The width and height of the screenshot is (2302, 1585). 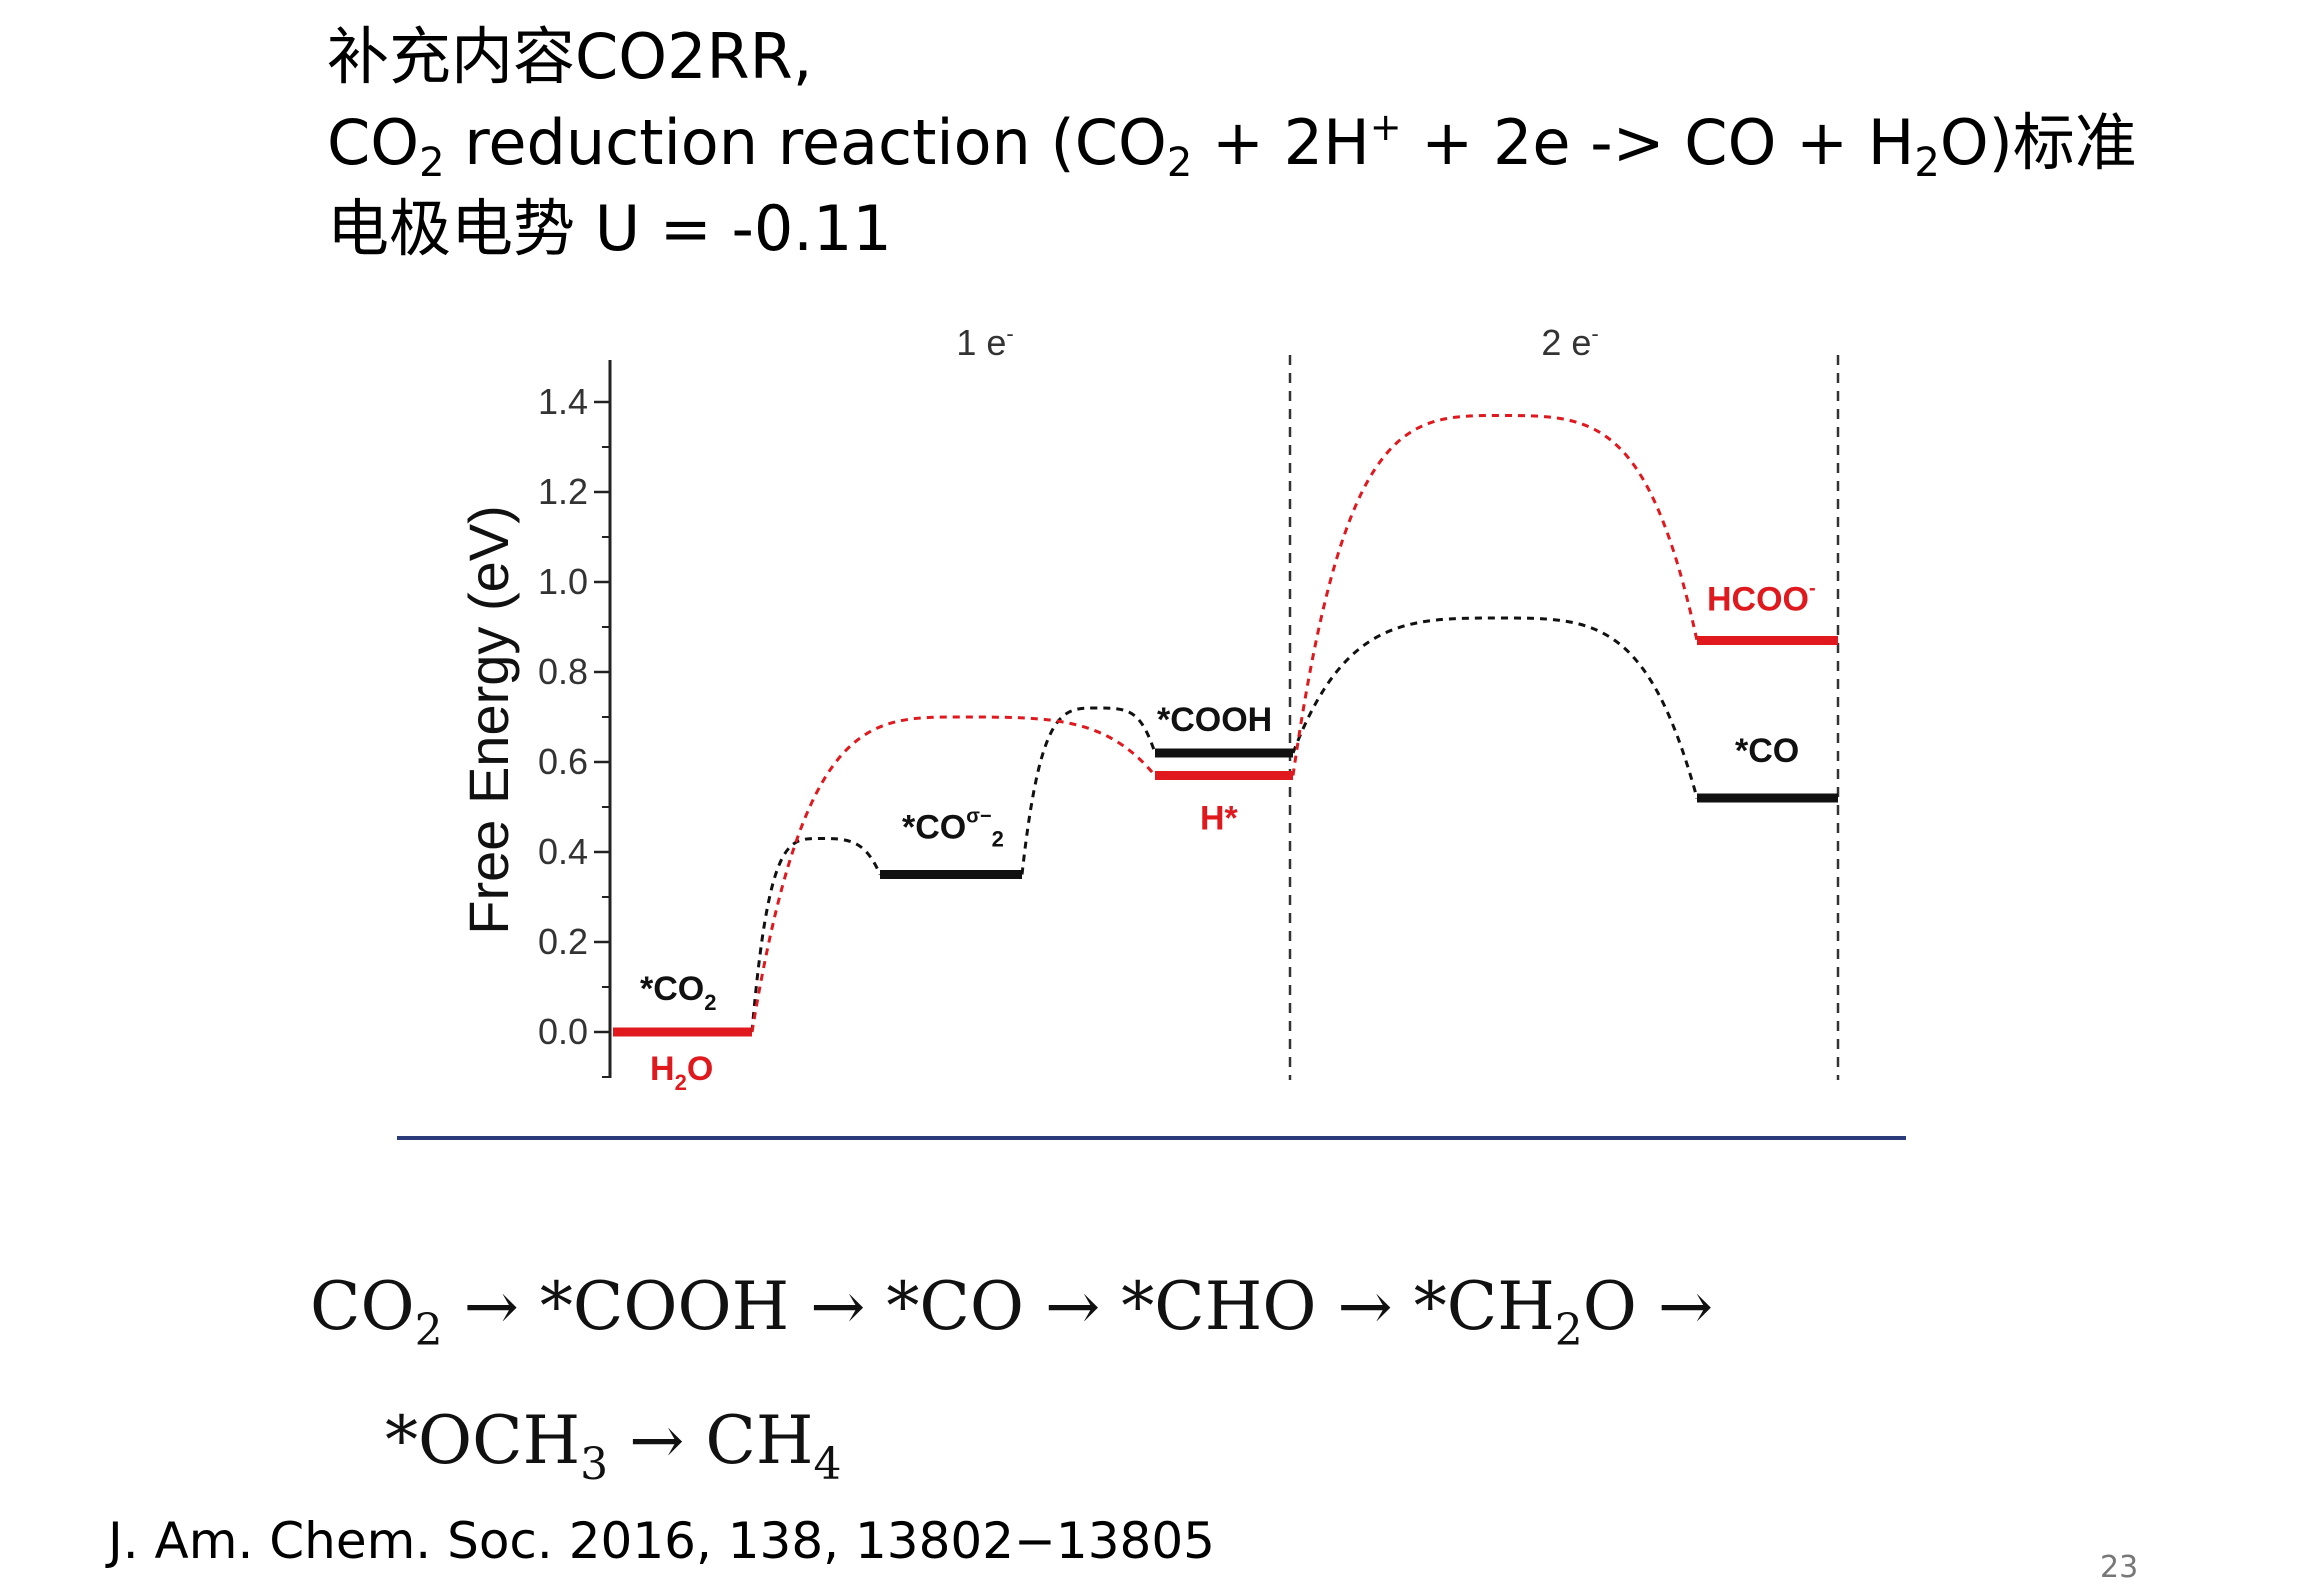 I want to click on title-text: + 2H, so click(x=1281, y=142).